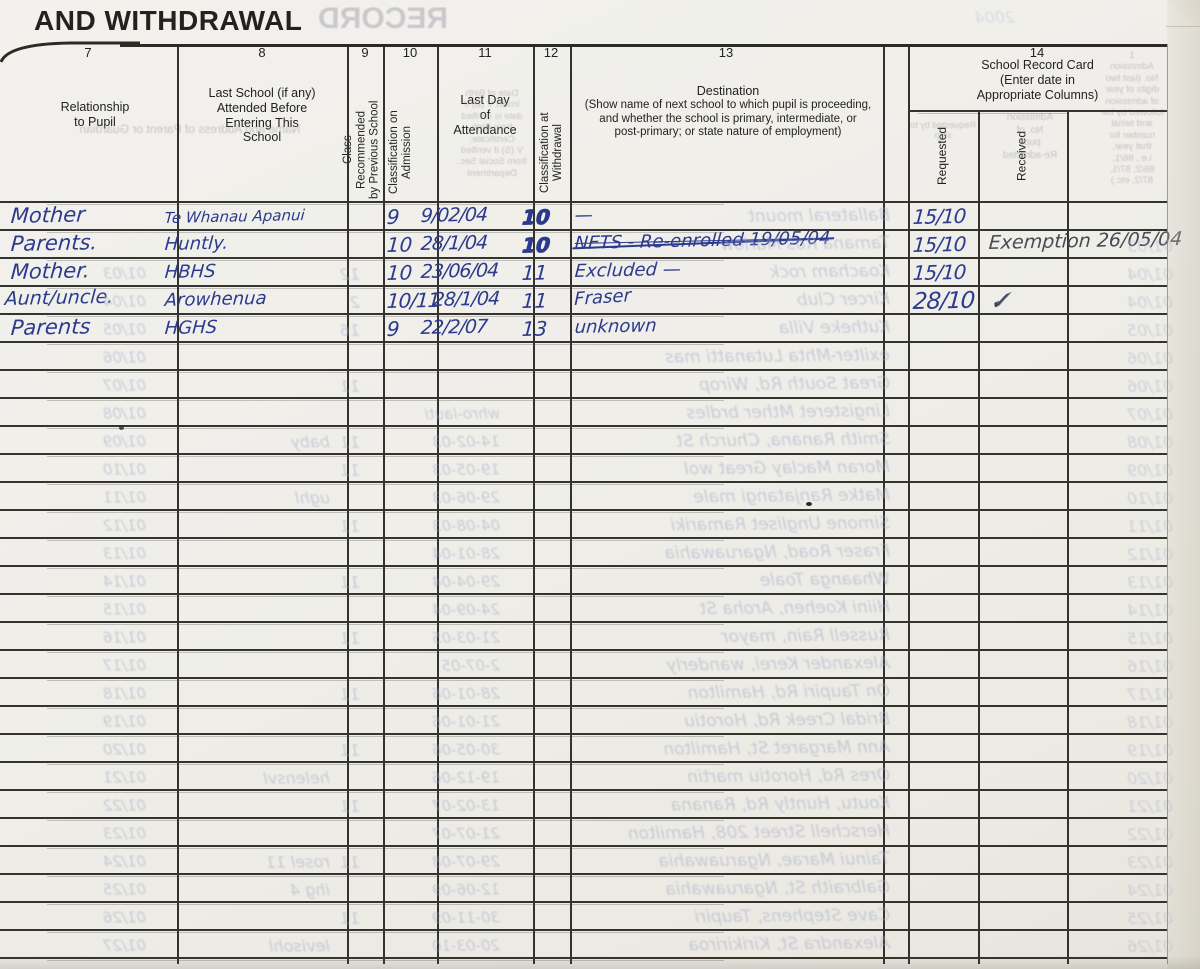  What do you see at coordinates (466, 638) in the screenshot?
I see `bleed-through-text: 21-03-05` at bounding box center [466, 638].